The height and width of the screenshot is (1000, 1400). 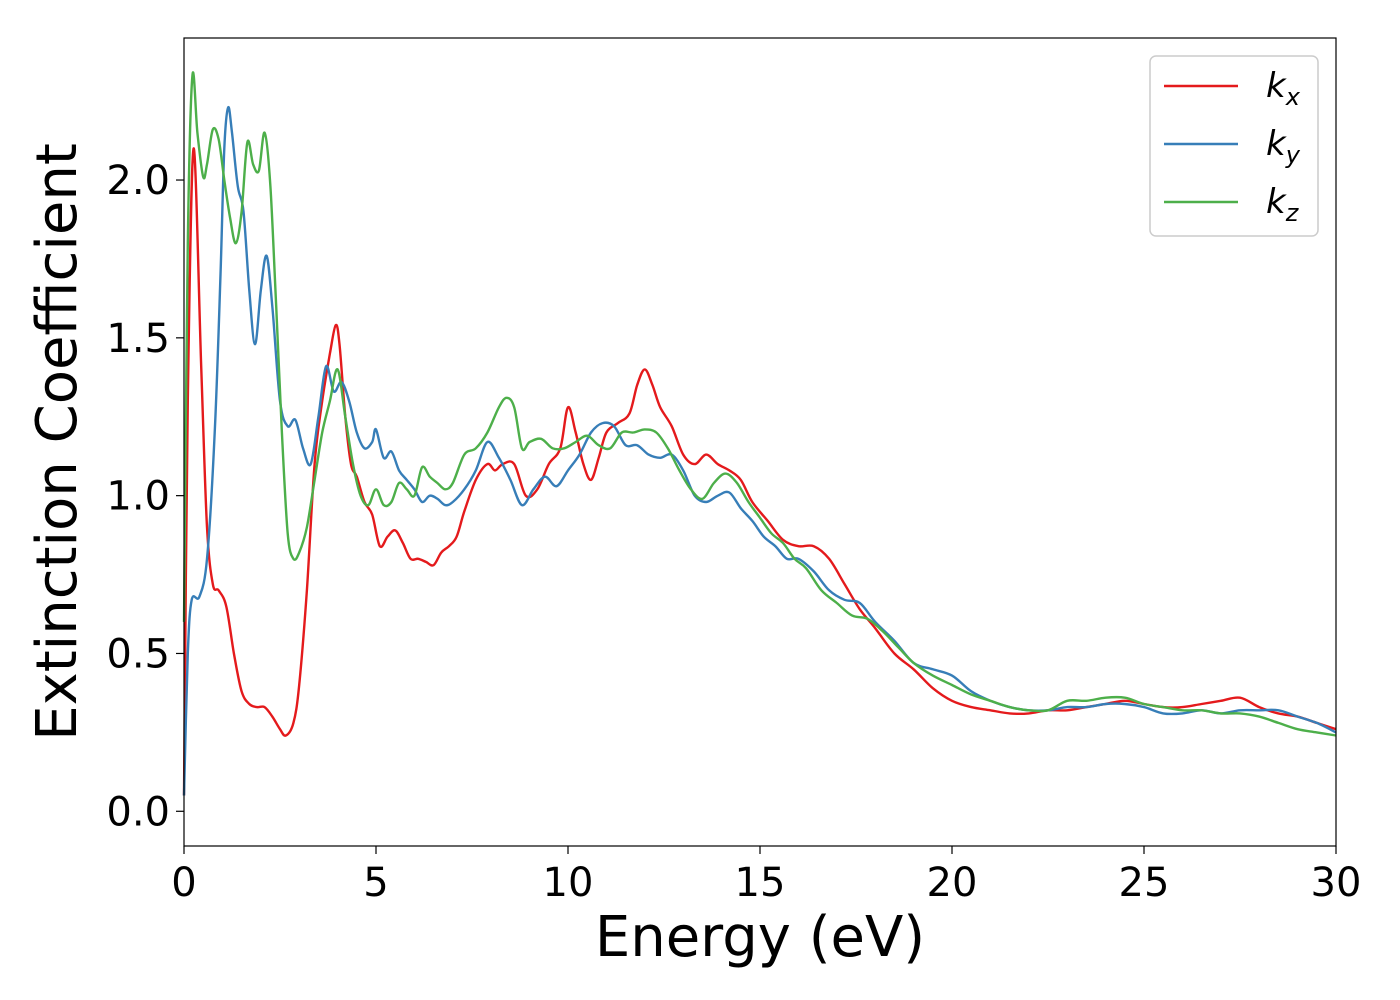 What do you see at coordinates (1336, 883) in the screenshot?
I see `x-tick-label: 30` at bounding box center [1336, 883].